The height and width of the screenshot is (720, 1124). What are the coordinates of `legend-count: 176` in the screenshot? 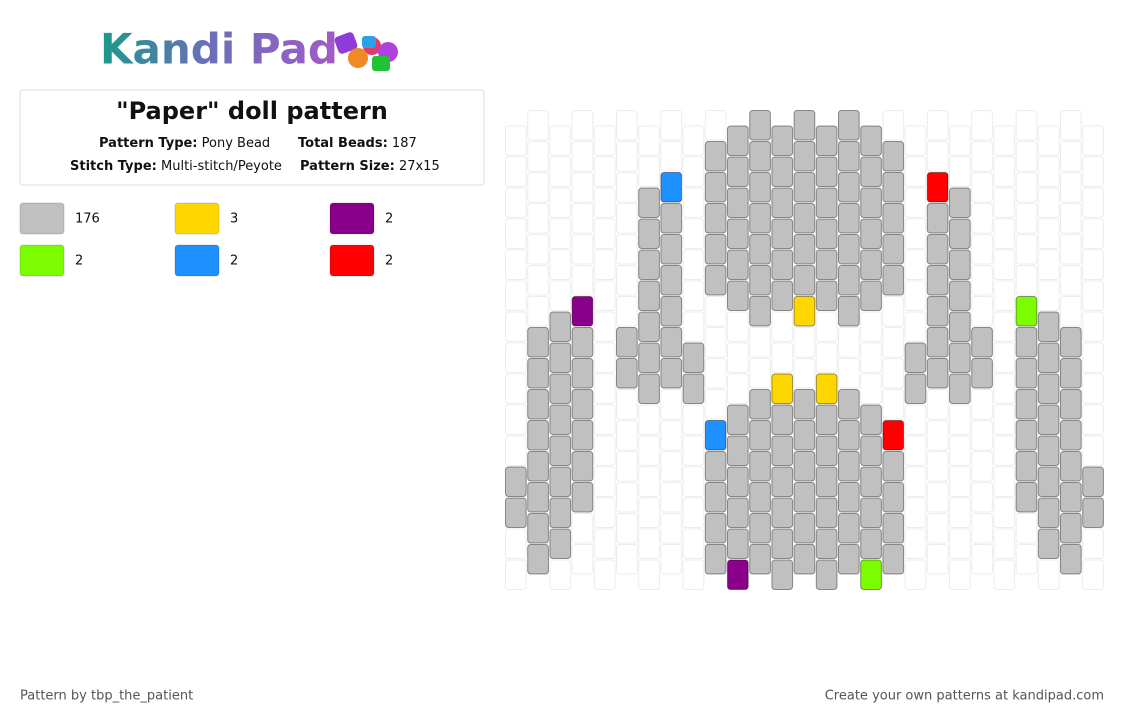 It's located at (87, 219).